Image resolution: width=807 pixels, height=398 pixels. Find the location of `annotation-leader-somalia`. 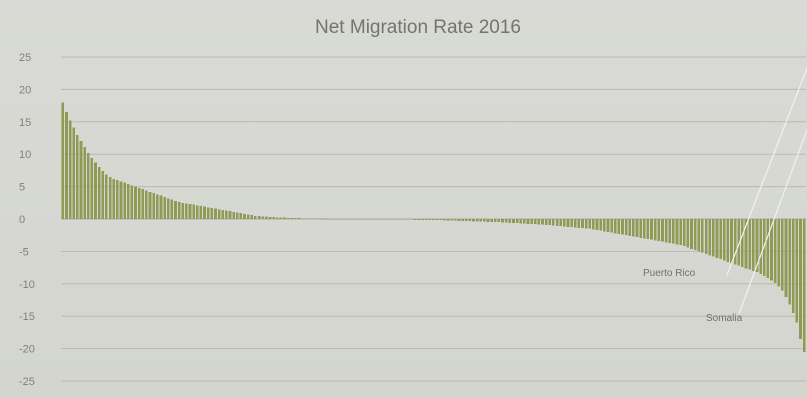

annotation-leader-somalia is located at coordinates (772, 221).